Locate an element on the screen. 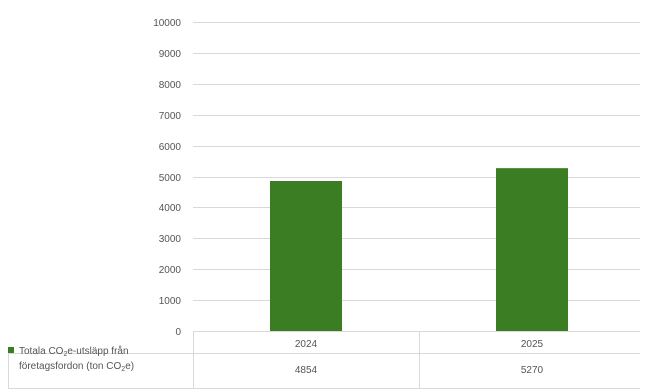 This screenshot has height=390, width=645. legend-swatch is located at coordinates (11, 350).